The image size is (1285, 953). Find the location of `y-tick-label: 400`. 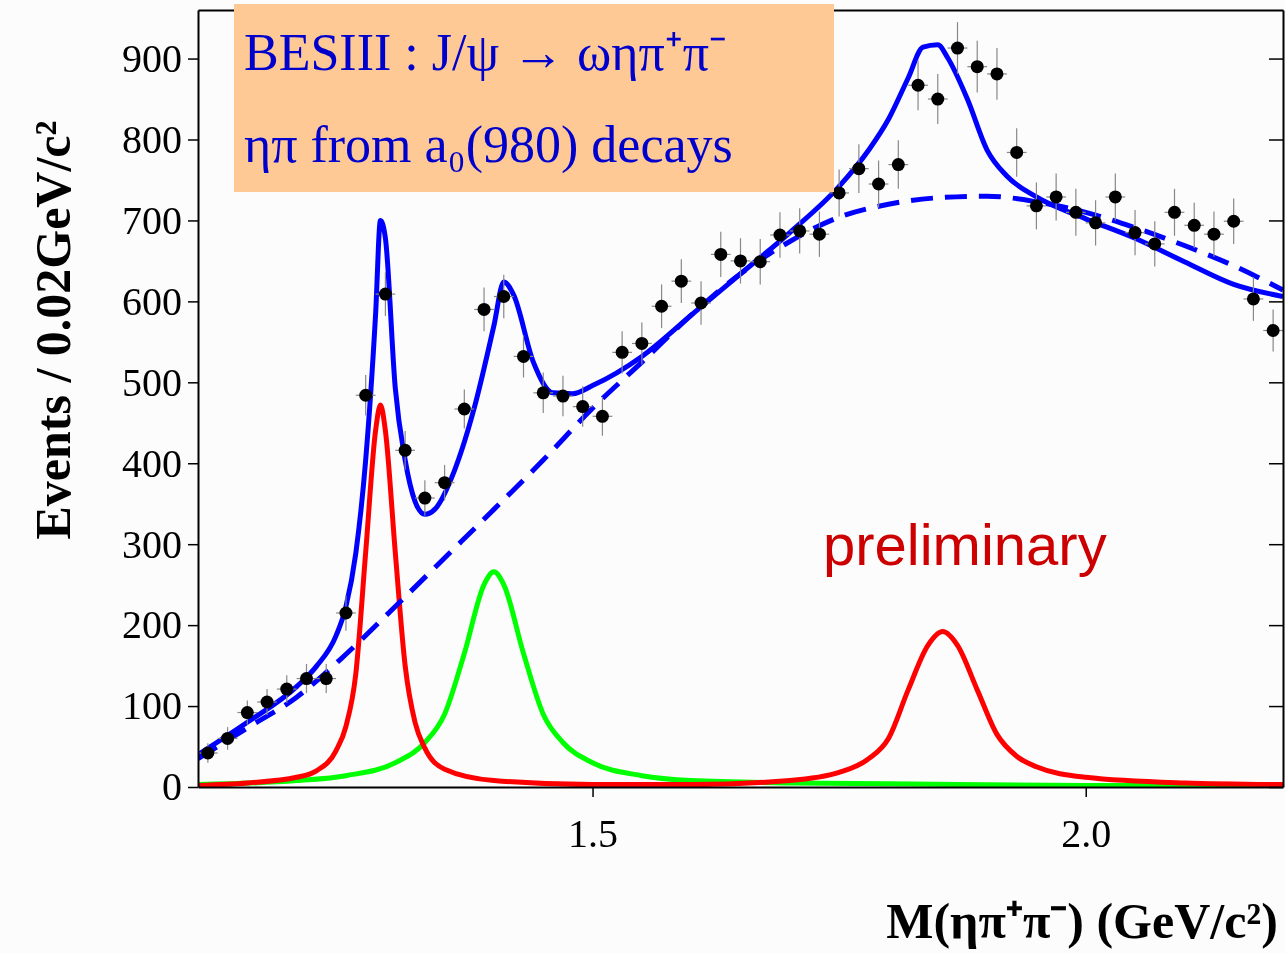

y-tick-label: 400 is located at coordinates (152, 463).